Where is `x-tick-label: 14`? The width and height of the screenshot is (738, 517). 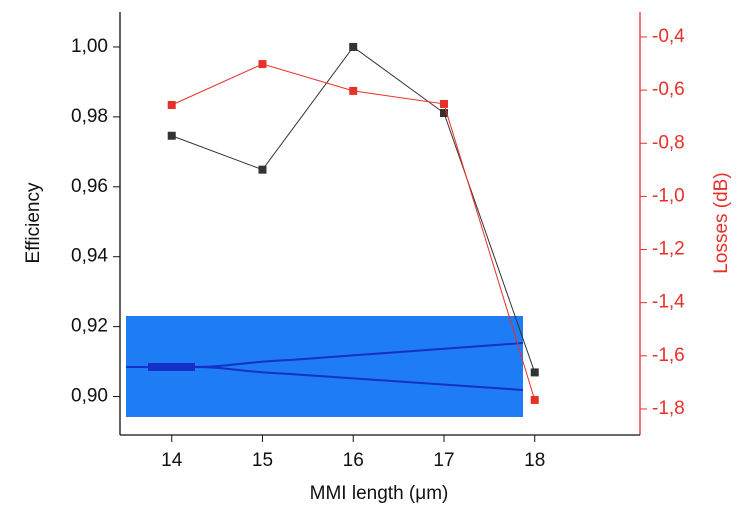
x-tick-label: 14 is located at coordinates (172, 460).